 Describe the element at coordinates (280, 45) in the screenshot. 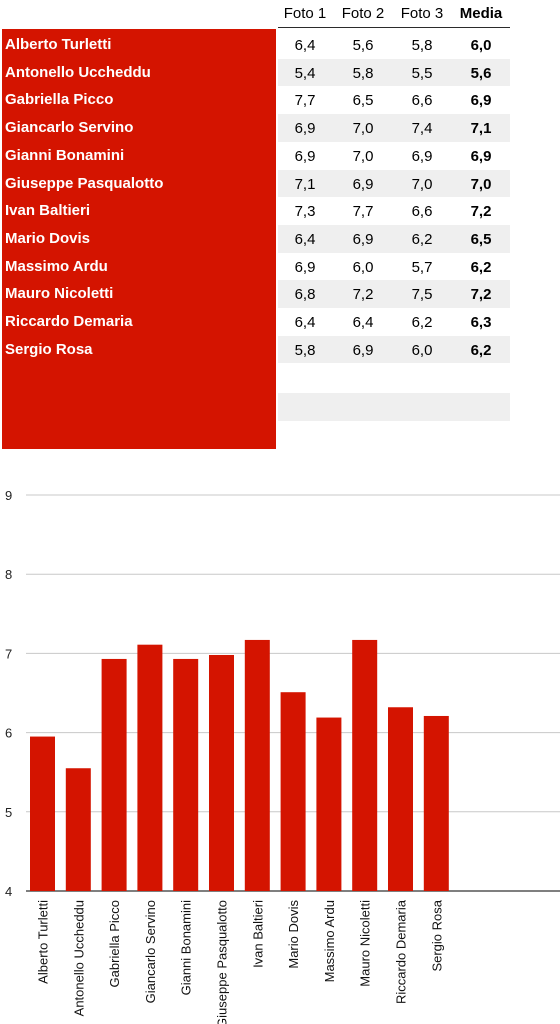

I see `table-row: Alberto Turletti 6,4 5,6 5,8 6,0` at that location.